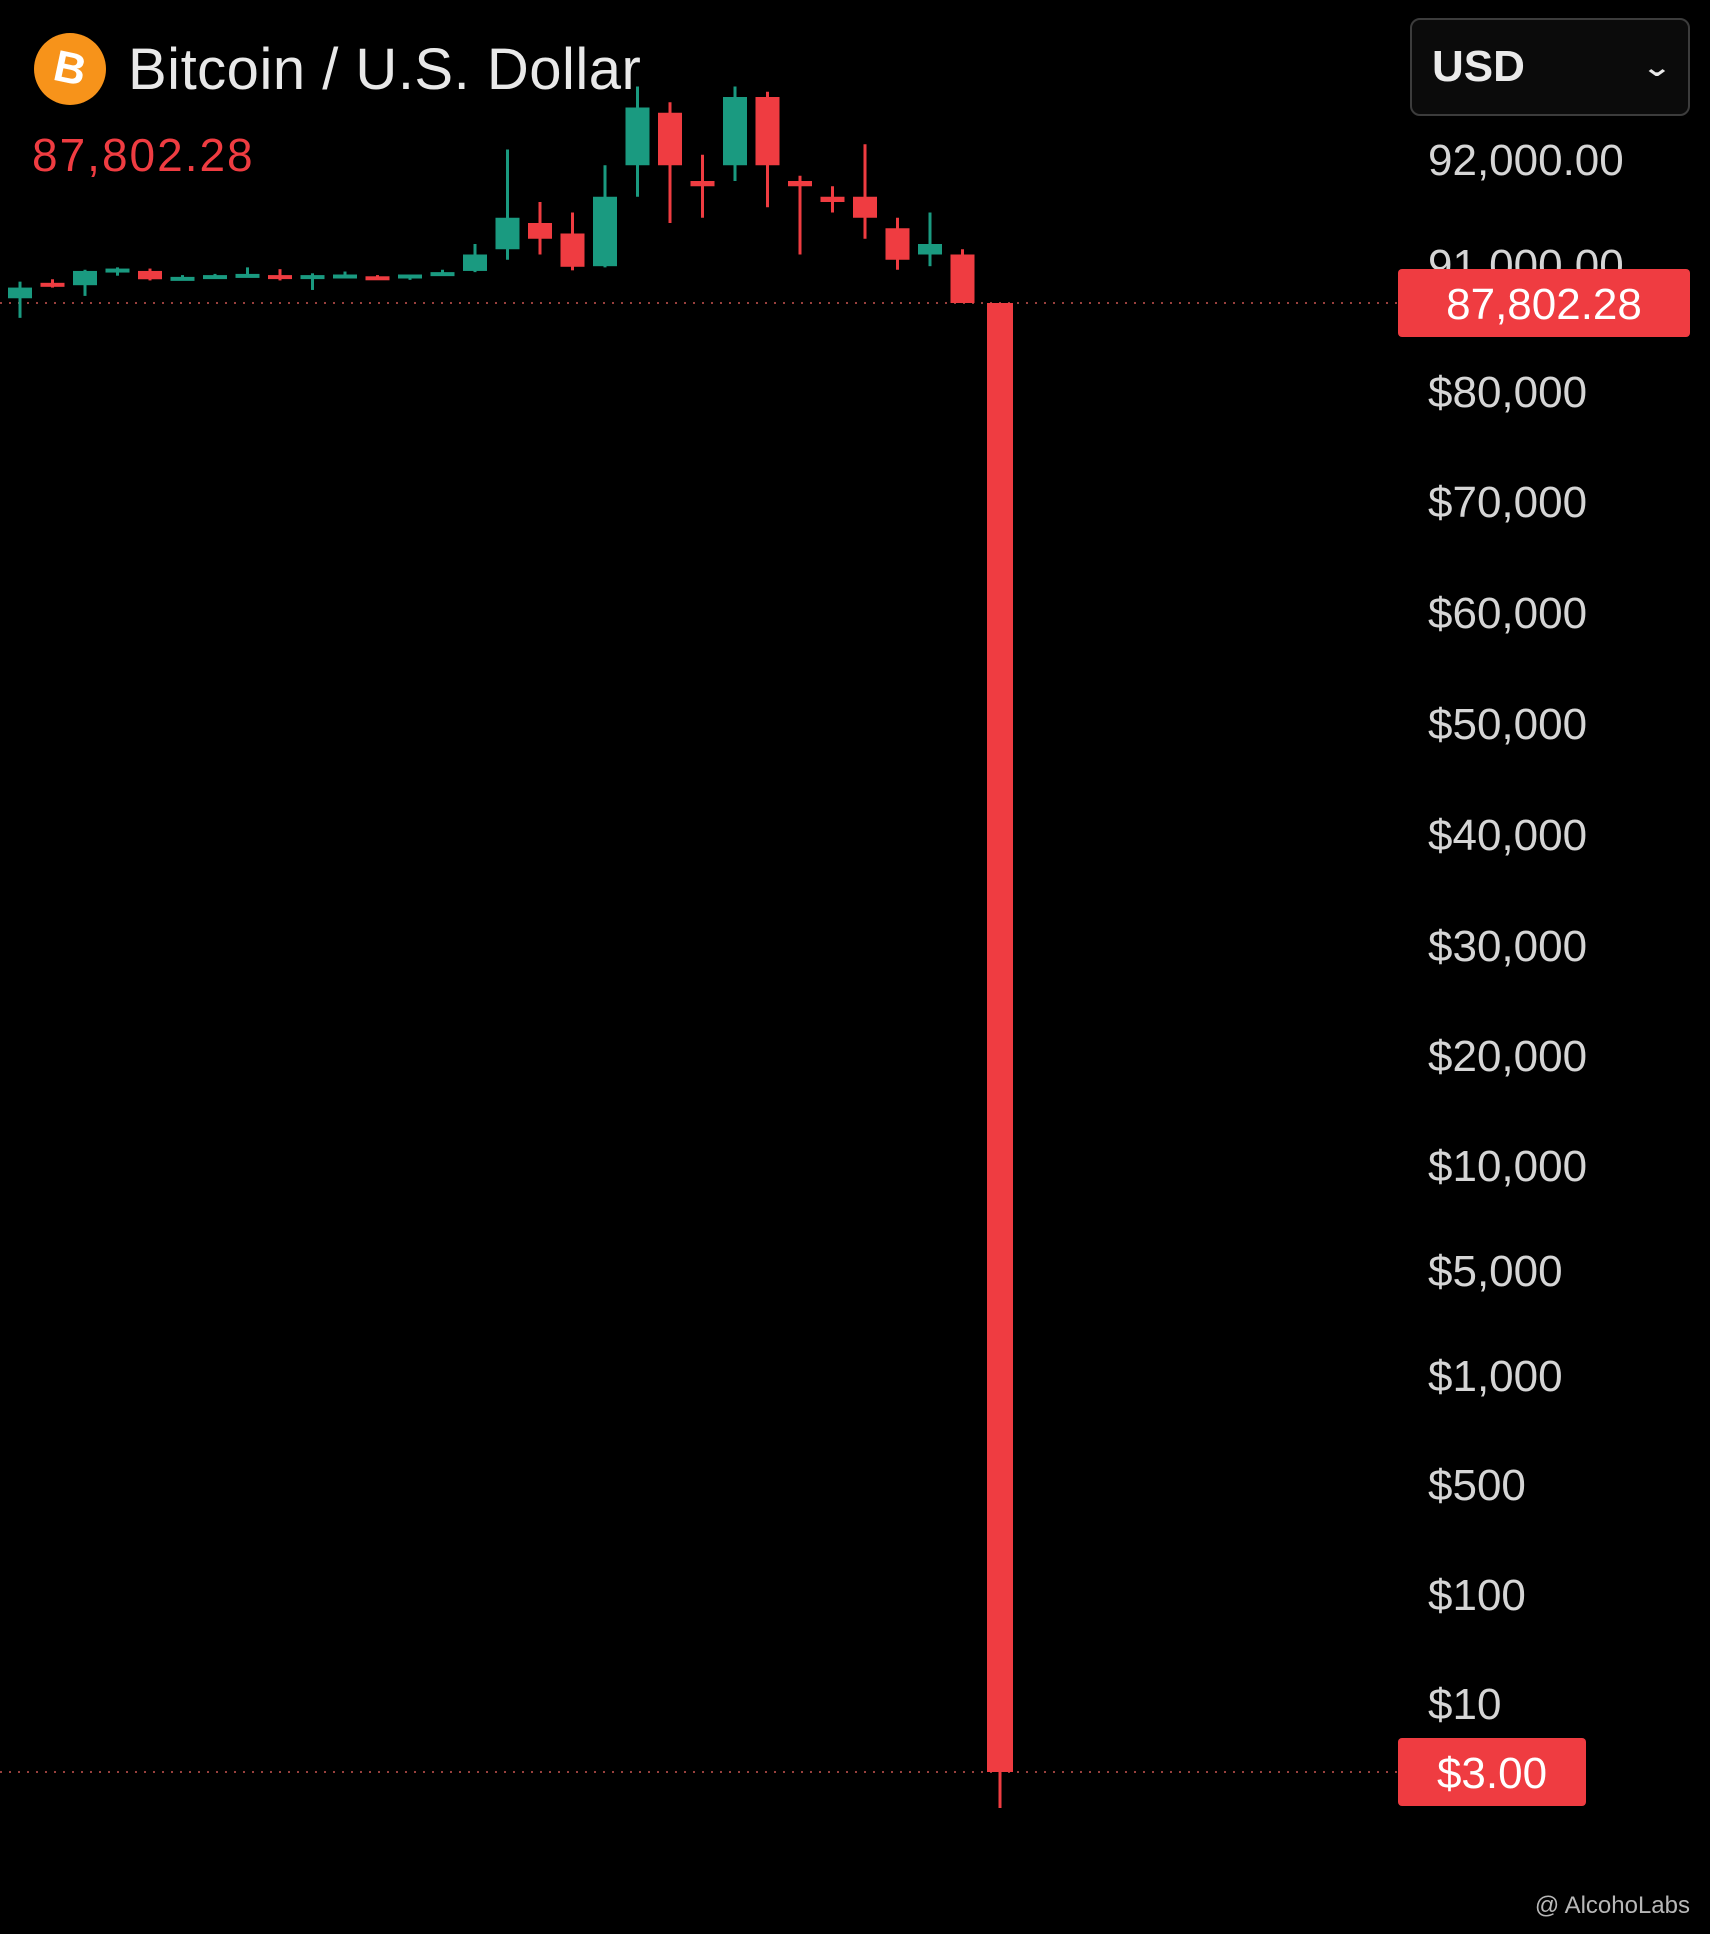 The image size is (1710, 1934). I want to click on chevron-down-icon: ⌄, so click(1657, 66).